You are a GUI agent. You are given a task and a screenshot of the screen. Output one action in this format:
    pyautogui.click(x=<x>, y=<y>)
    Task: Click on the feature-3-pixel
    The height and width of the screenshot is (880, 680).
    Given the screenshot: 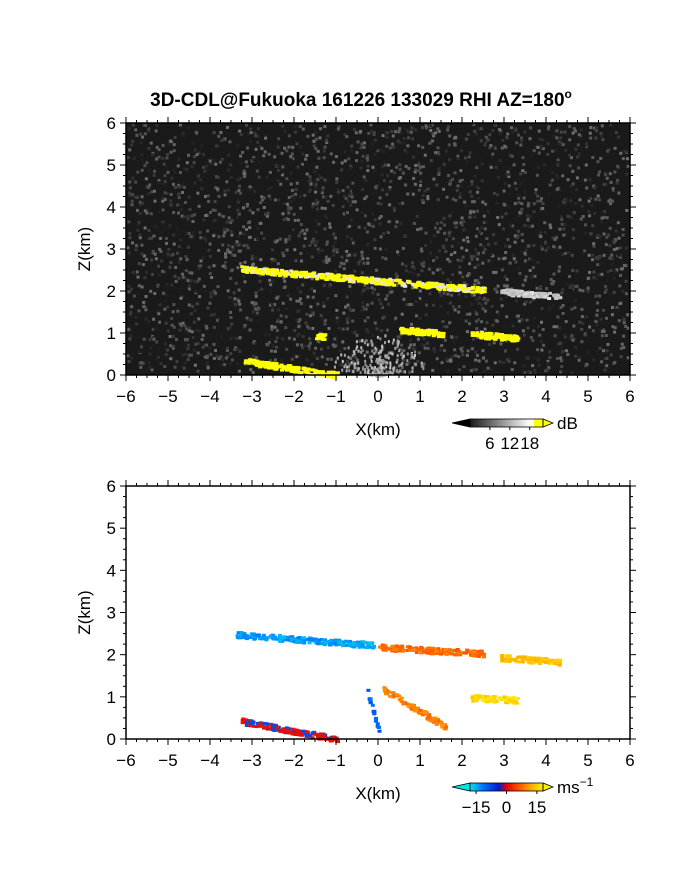 What is the action you would take?
    pyautogui.click(x=507, y=659)
    